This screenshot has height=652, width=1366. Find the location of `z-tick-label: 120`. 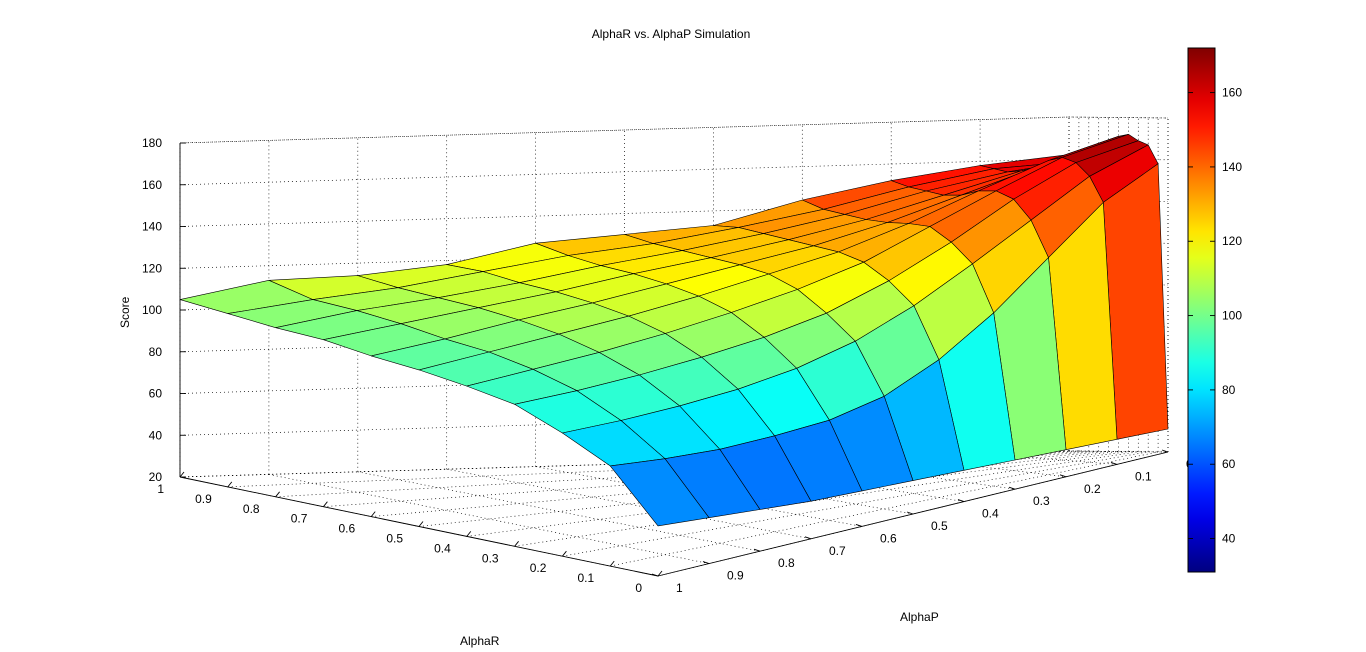

z-tick-label: 120 is located at coordinates (152, 268).